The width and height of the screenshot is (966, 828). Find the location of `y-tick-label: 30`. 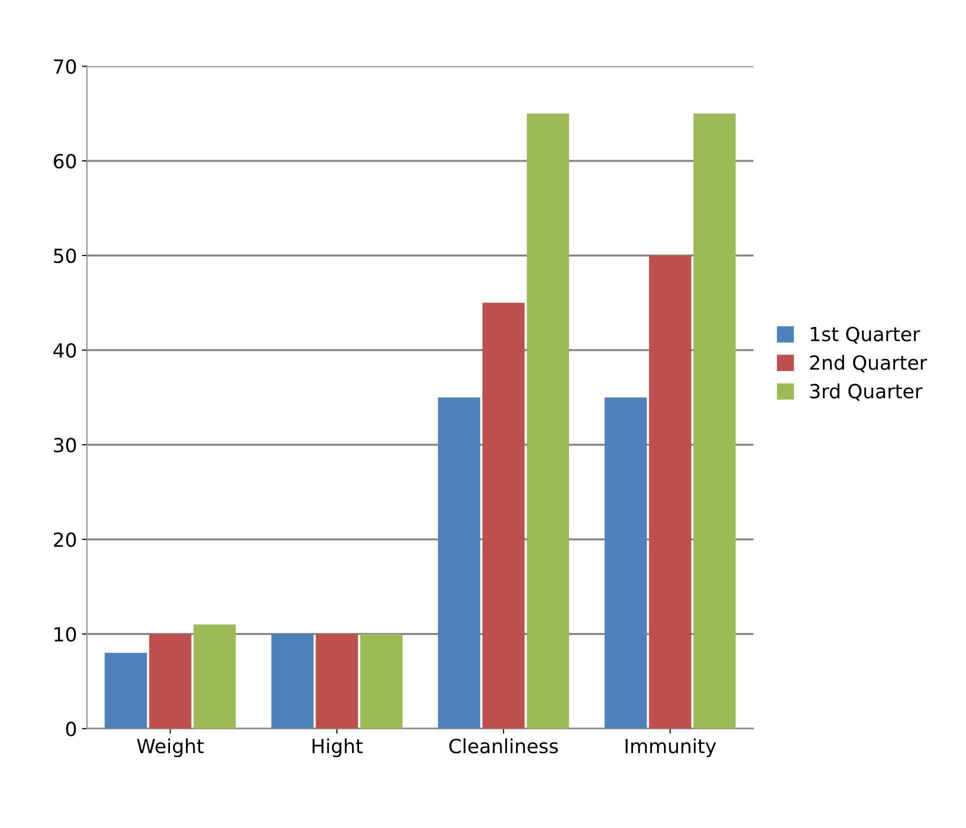

y-tick-label: 30 is located at coordinates (65, 445).